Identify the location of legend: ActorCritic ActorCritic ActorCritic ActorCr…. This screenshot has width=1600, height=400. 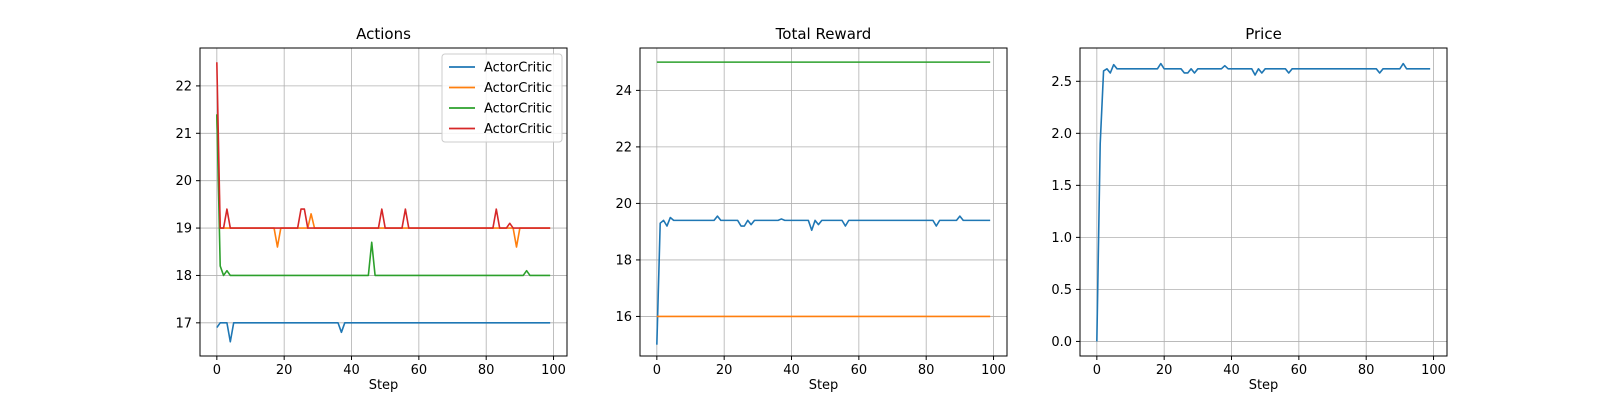
(502, 98).